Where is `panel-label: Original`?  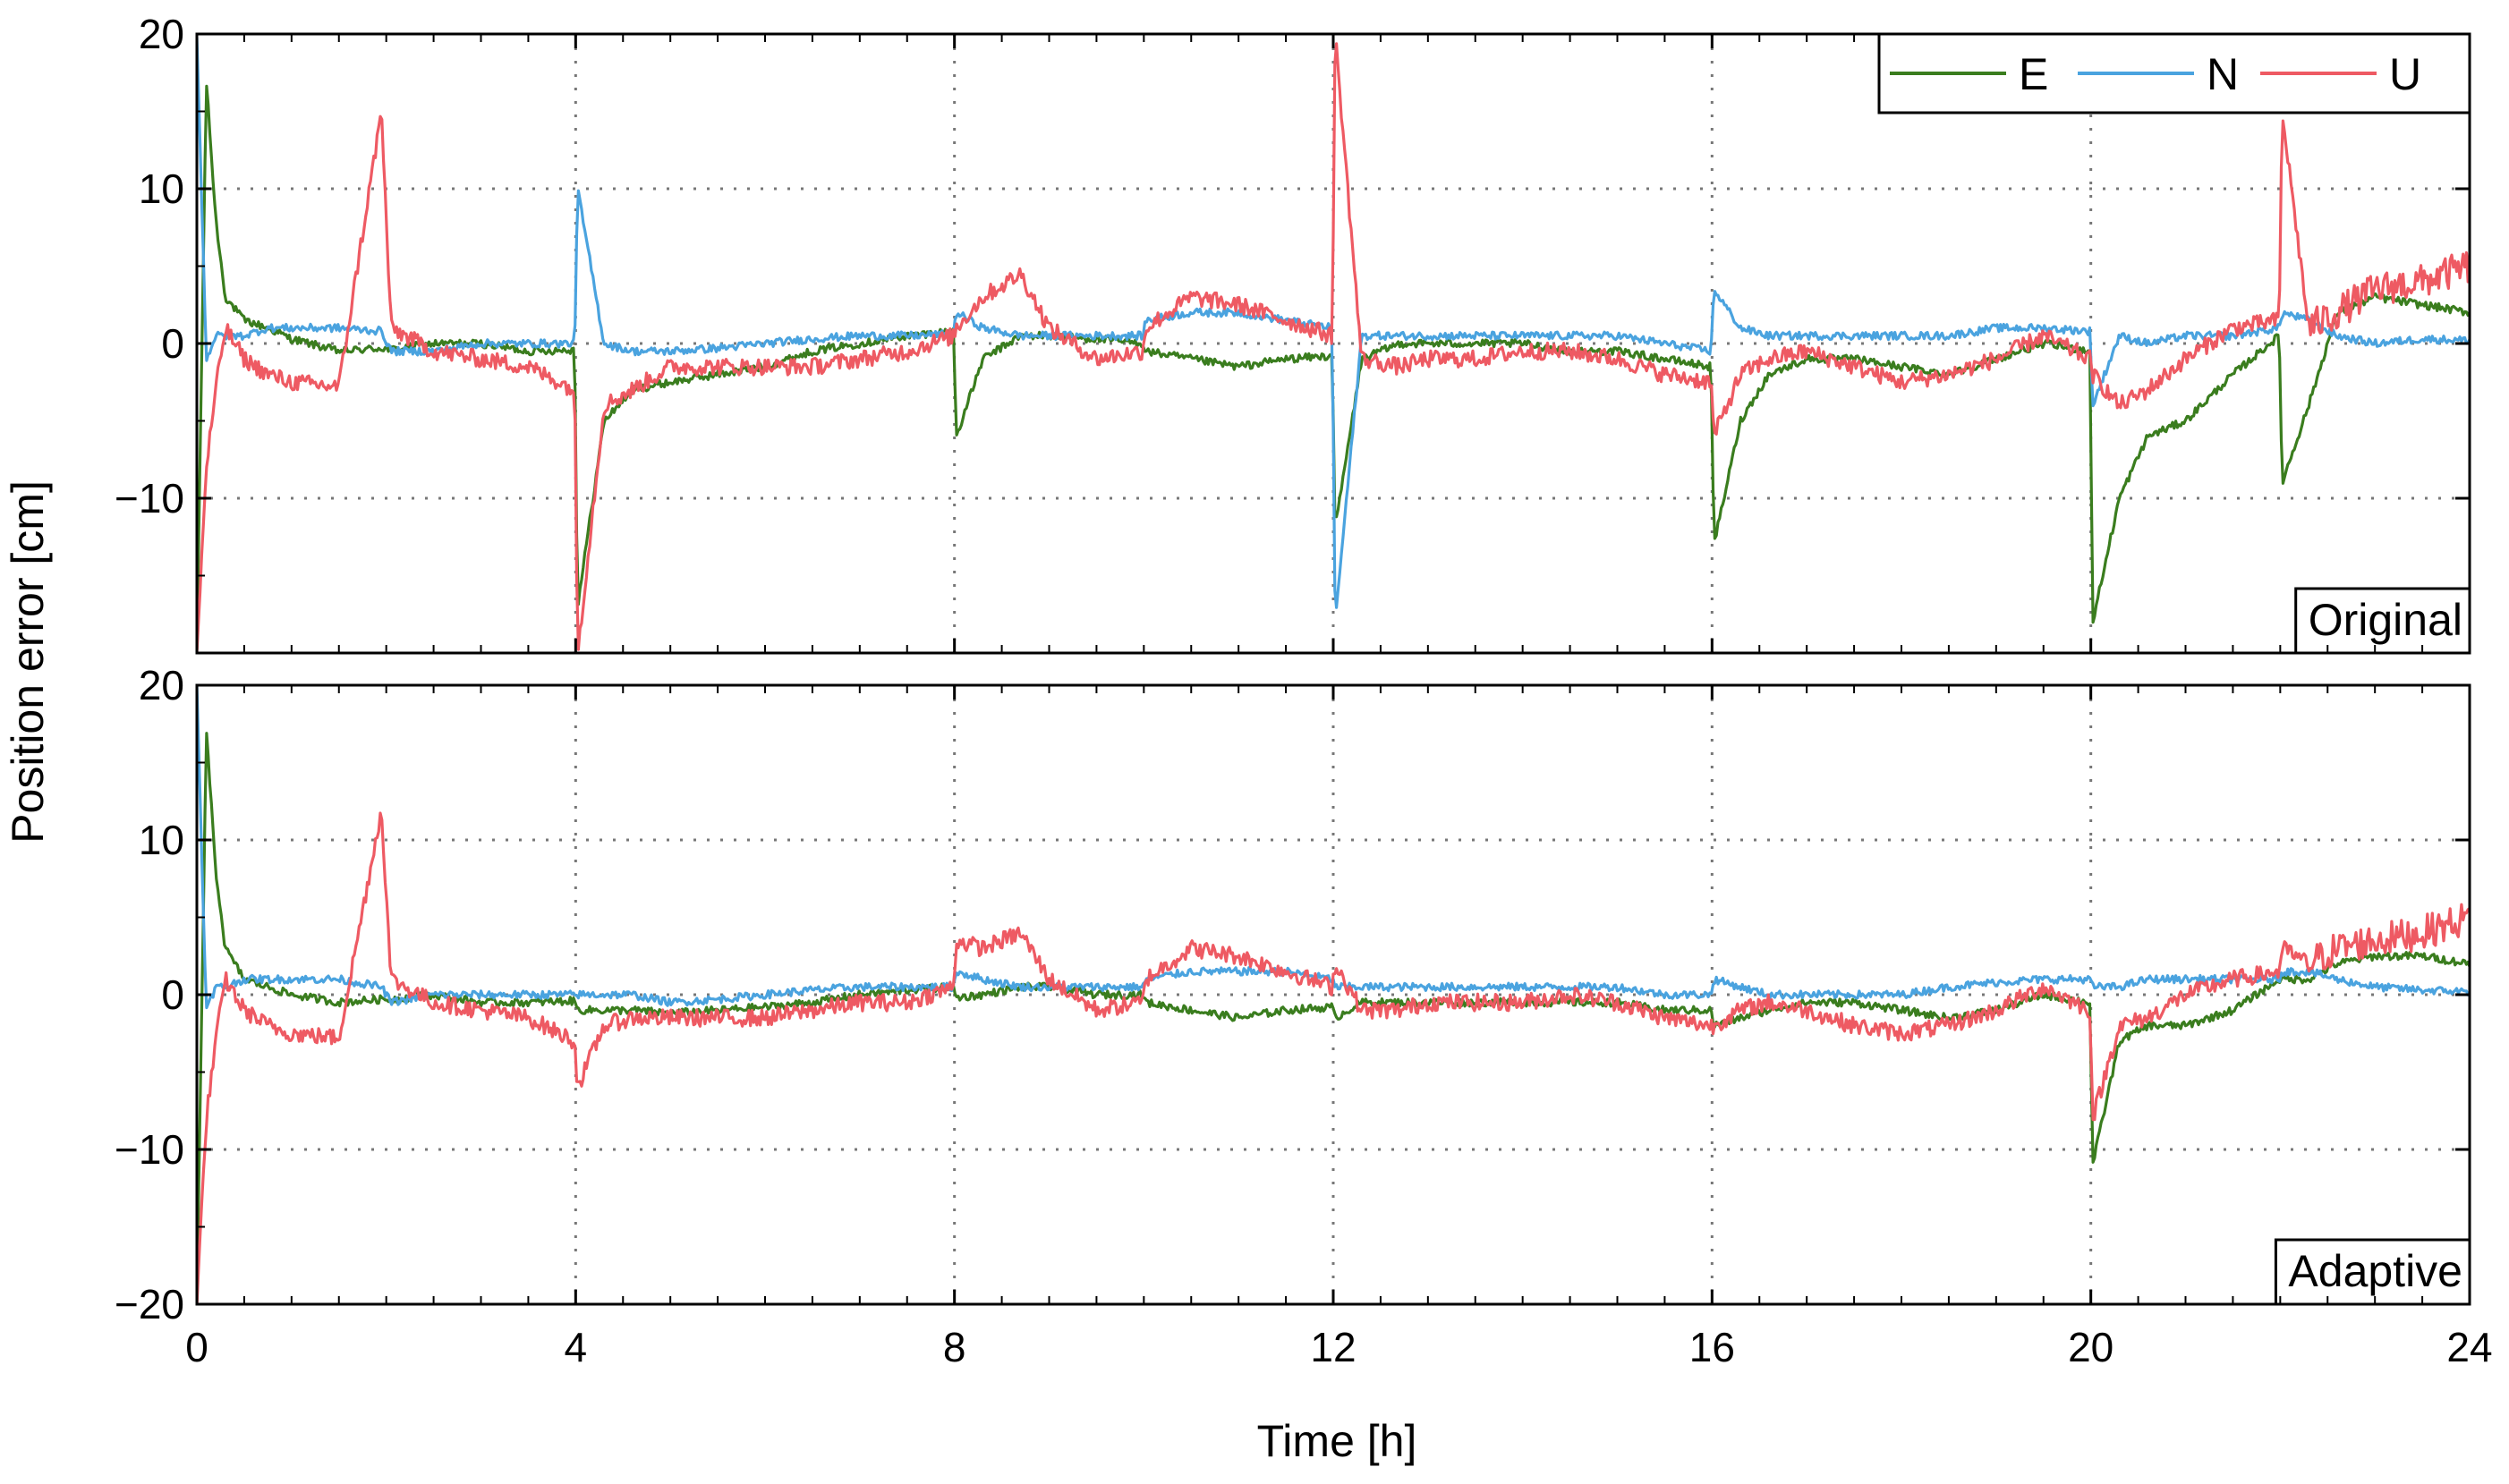 panel-label: Original is located at coordinates (2385, 620).